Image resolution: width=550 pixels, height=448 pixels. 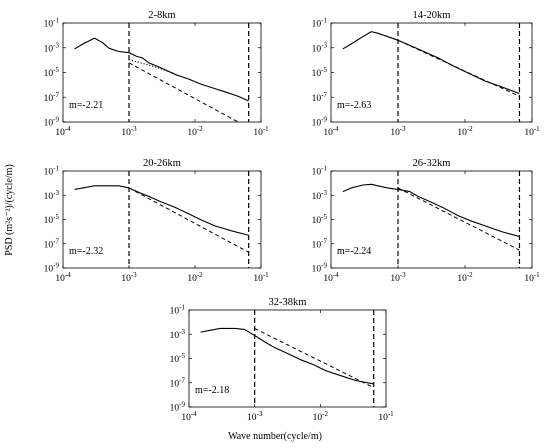 What do you see at coordinates (354, 105) in the screenshot?
I see `slope-label: m=-2.63` at bounding box center [354, 105].